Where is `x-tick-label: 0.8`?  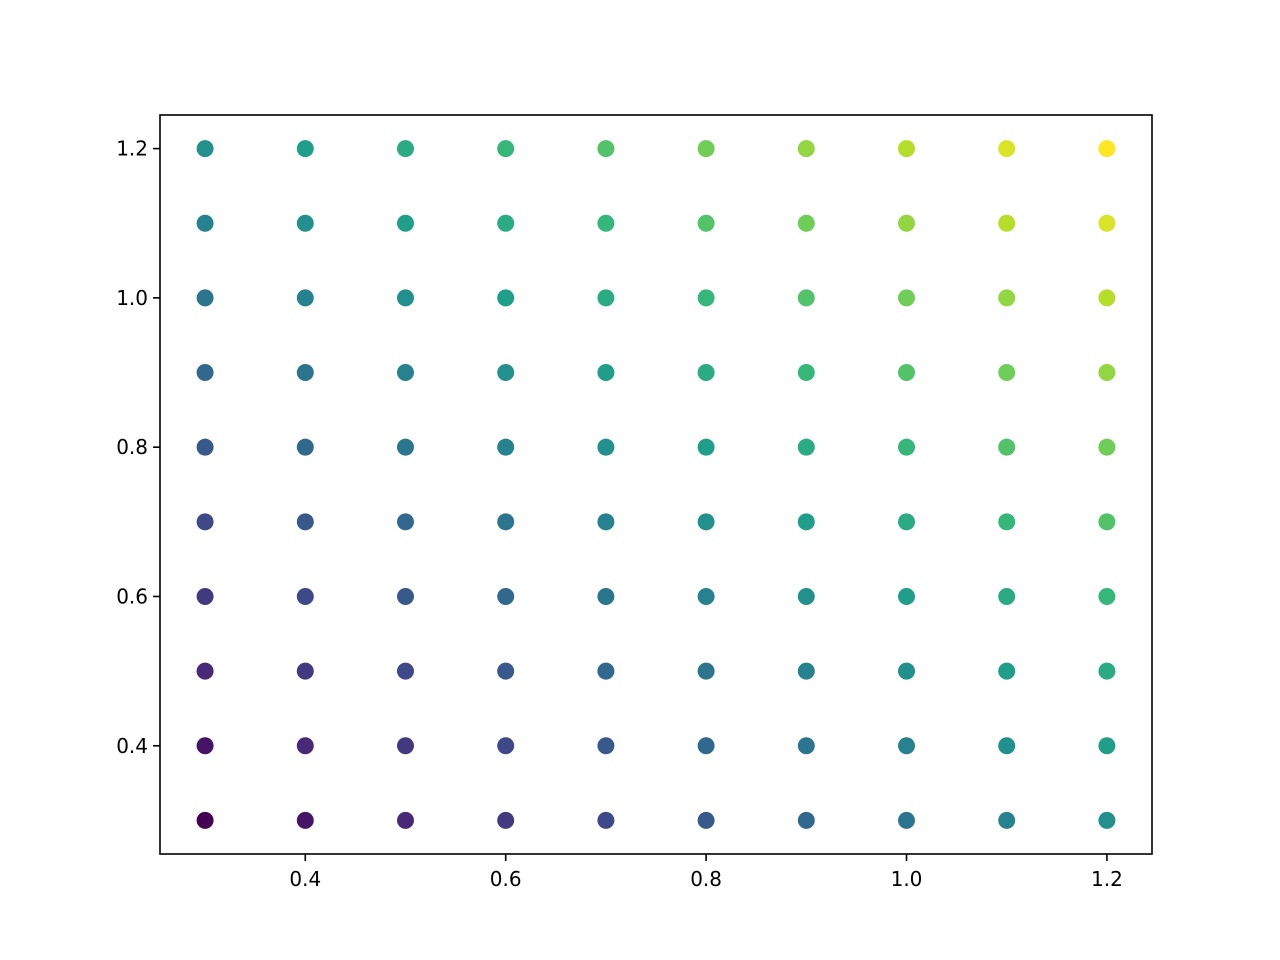 x-tick-label: 0.8 is located at coordinates (706, 879).